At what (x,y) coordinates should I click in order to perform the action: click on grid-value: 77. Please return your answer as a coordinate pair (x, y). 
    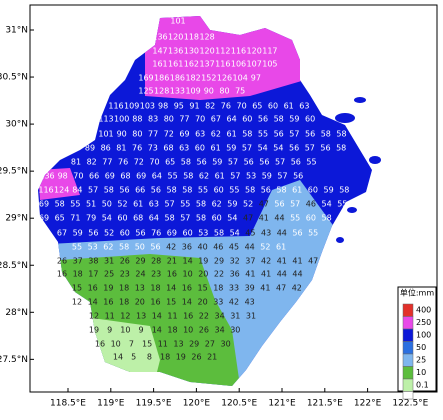
    Looking at the image, I should click on (153, 134).